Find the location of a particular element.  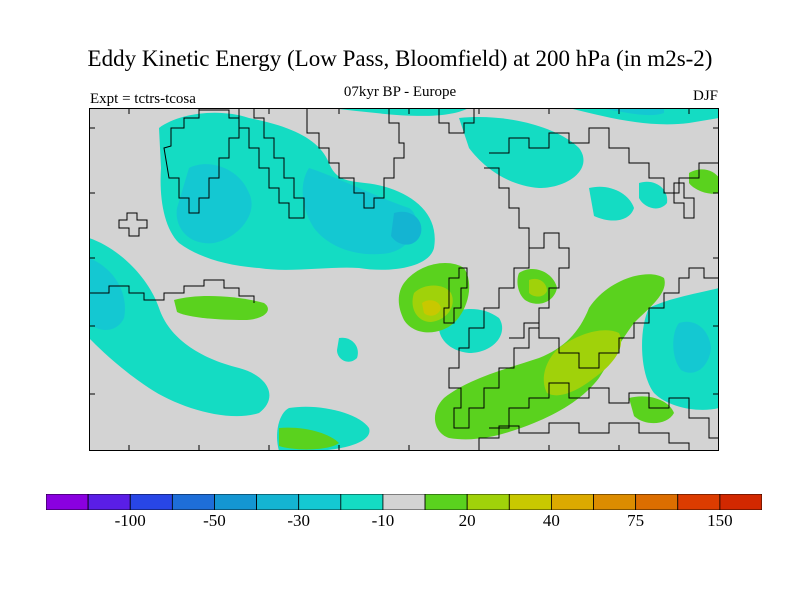

season-label: DJF is located at coordinates (705, 96).